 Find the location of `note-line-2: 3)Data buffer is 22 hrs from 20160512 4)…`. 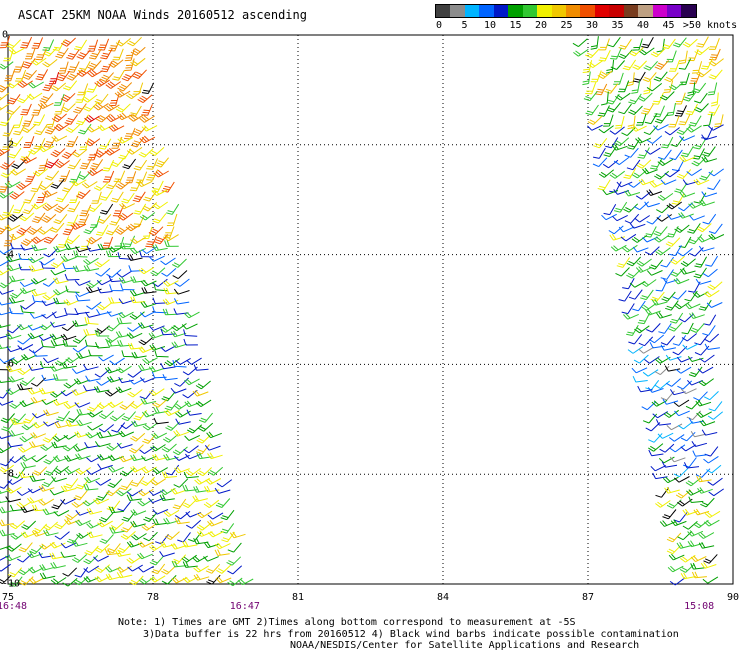

note-line-2: 3)Data buffer is 22 hrs from 20160512 4)… is located at coordinates (411, 634).